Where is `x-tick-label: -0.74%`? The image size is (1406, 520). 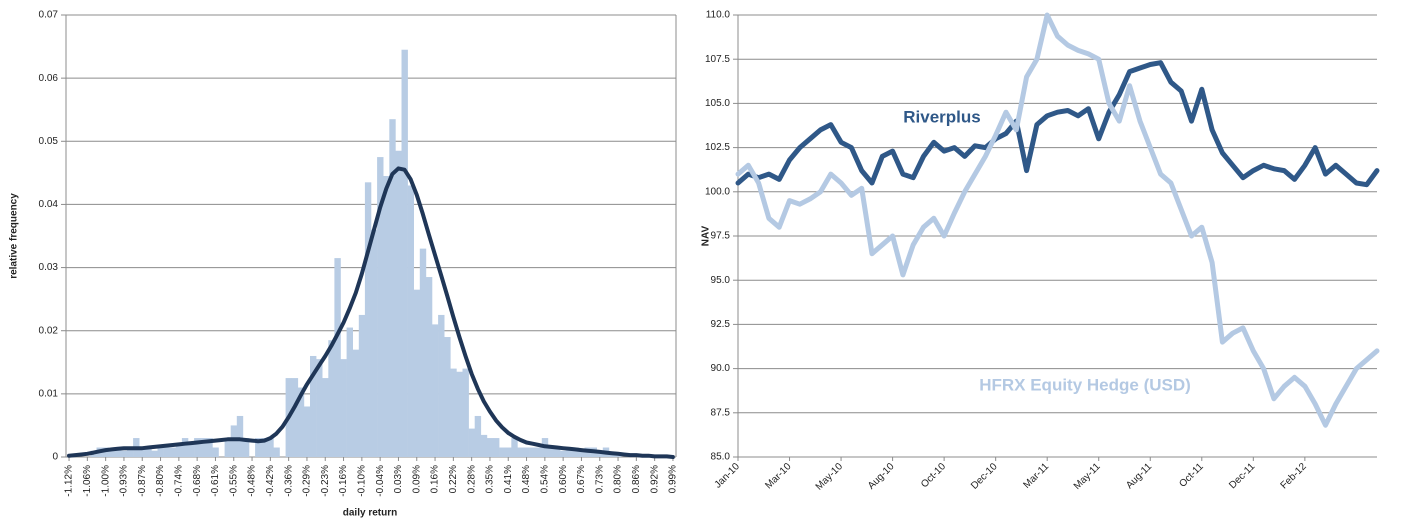
x-tick-label: -0.74% is located at coordinates (178, 481).